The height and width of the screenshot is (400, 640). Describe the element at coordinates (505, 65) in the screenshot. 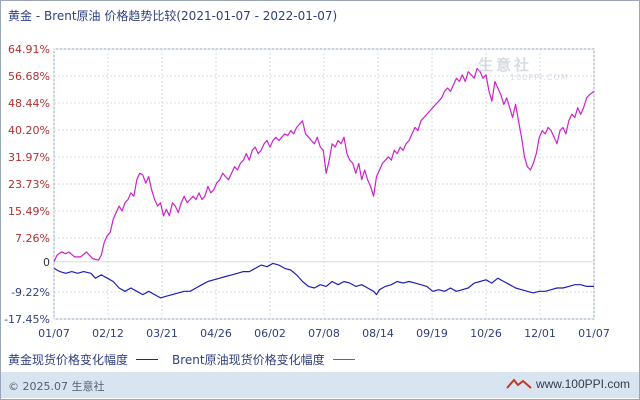

I see `watermark-name: 生意社` at that location.